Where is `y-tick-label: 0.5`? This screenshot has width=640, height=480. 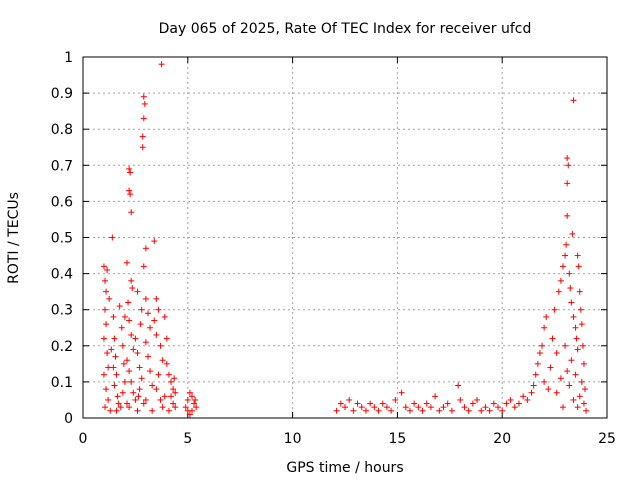 y-tick-label: 0.5 is located at coordinates (62, 239).